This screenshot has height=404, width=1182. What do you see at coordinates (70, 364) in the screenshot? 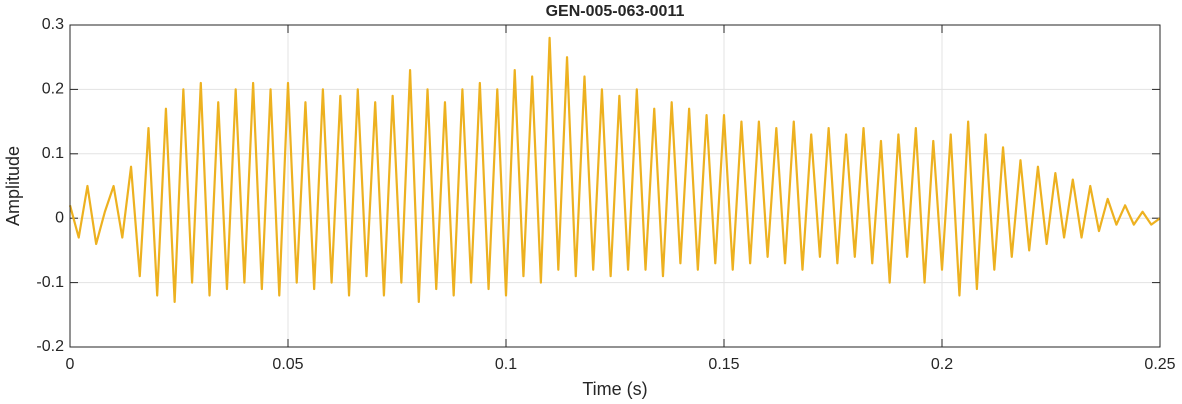
I see `x-tick-label: 0` at bounding box center [70, 364].